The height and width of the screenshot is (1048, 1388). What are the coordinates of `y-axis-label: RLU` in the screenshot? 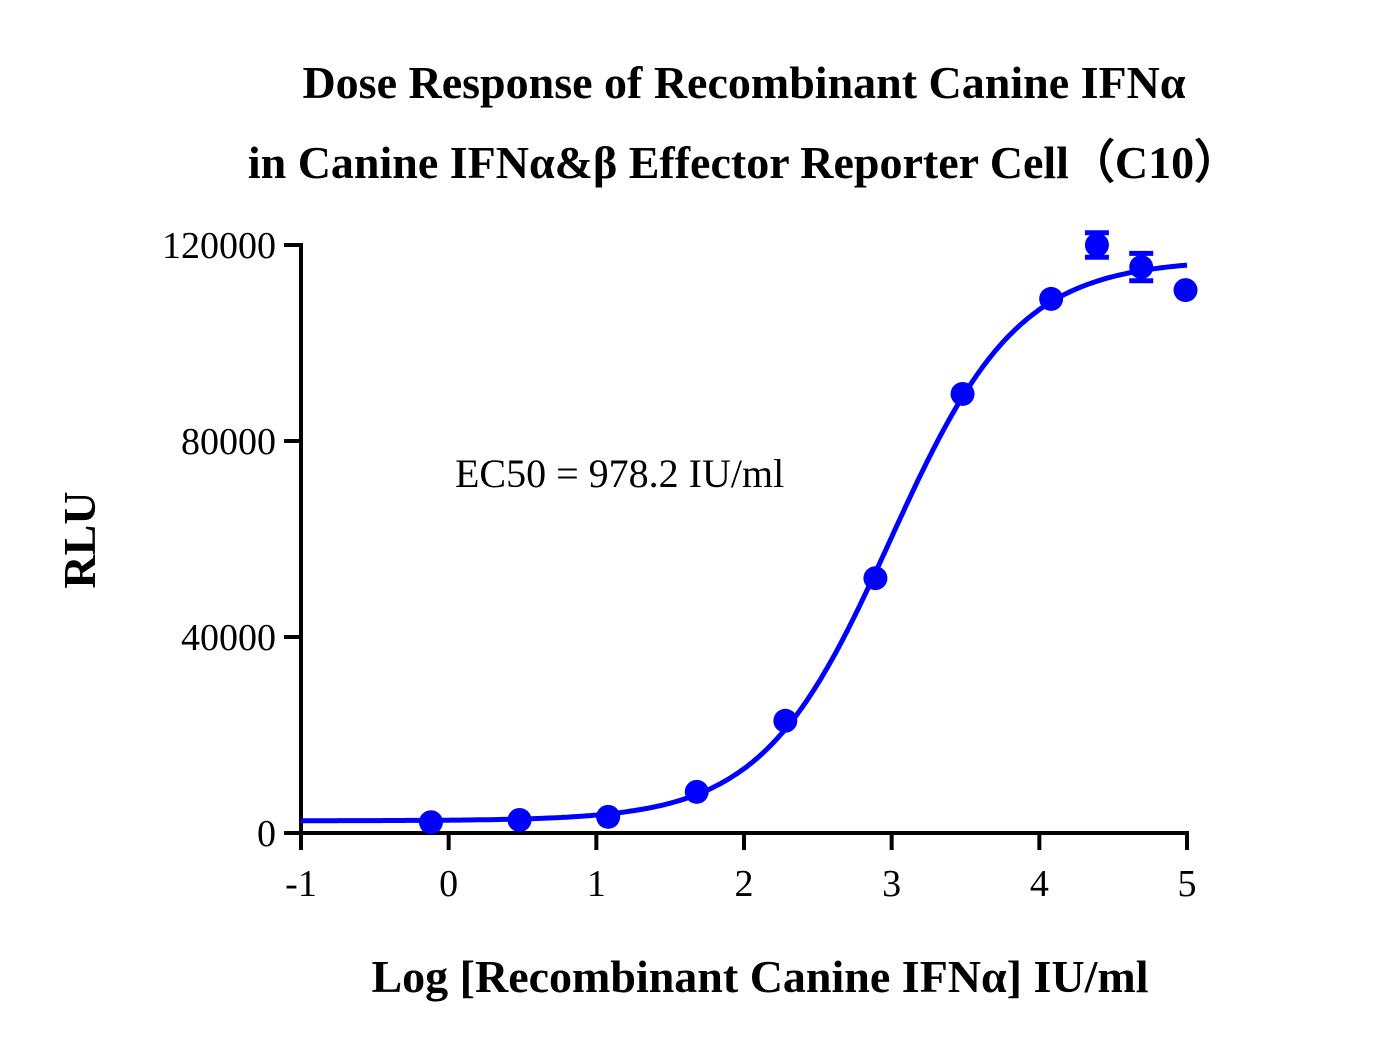 It's located at (79, 539).